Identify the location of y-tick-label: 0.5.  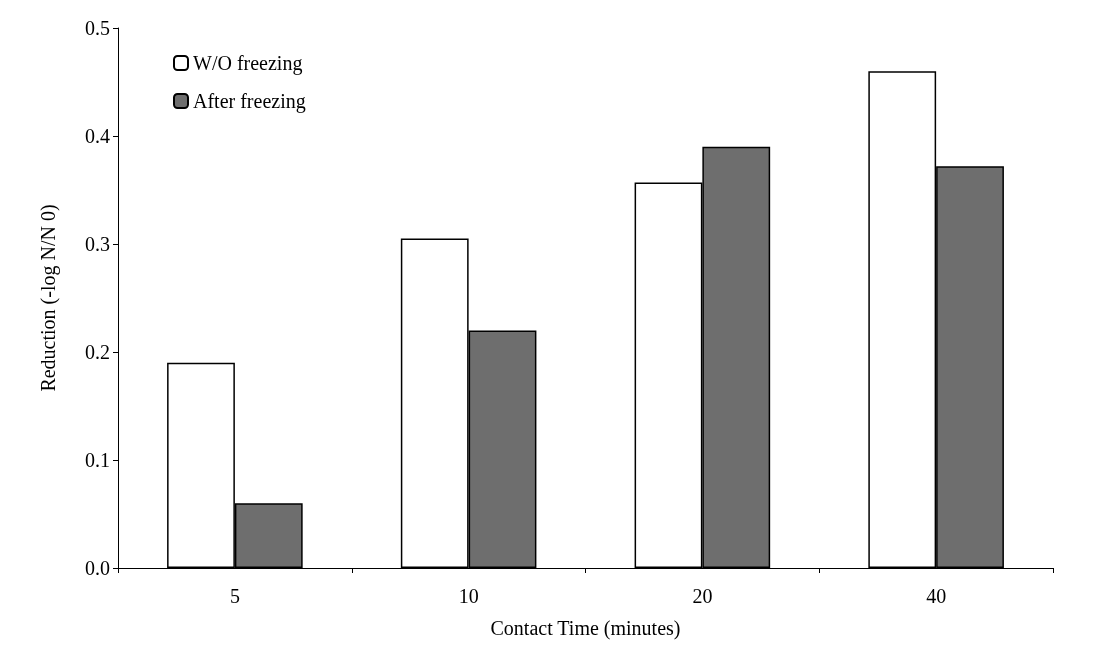
(97, 28).